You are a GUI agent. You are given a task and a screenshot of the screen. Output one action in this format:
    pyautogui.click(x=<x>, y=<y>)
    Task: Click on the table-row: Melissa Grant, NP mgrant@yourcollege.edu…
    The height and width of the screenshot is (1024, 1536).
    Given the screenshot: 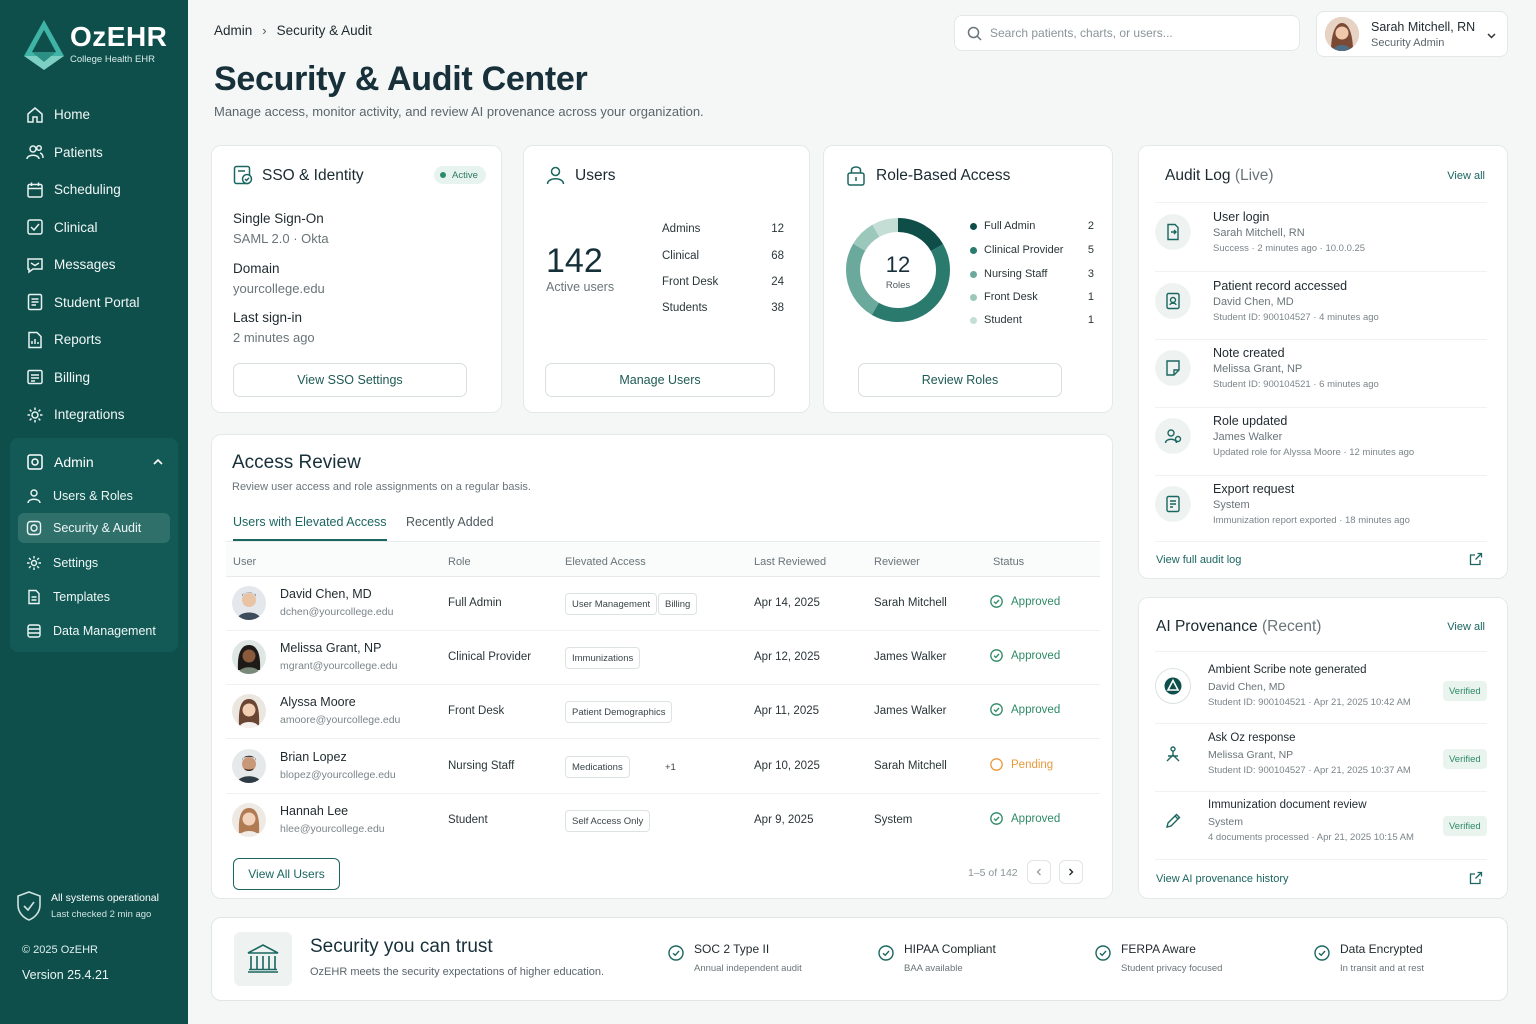 What is the action you would take?
    pyautogui.click(x=663, y=658)
    